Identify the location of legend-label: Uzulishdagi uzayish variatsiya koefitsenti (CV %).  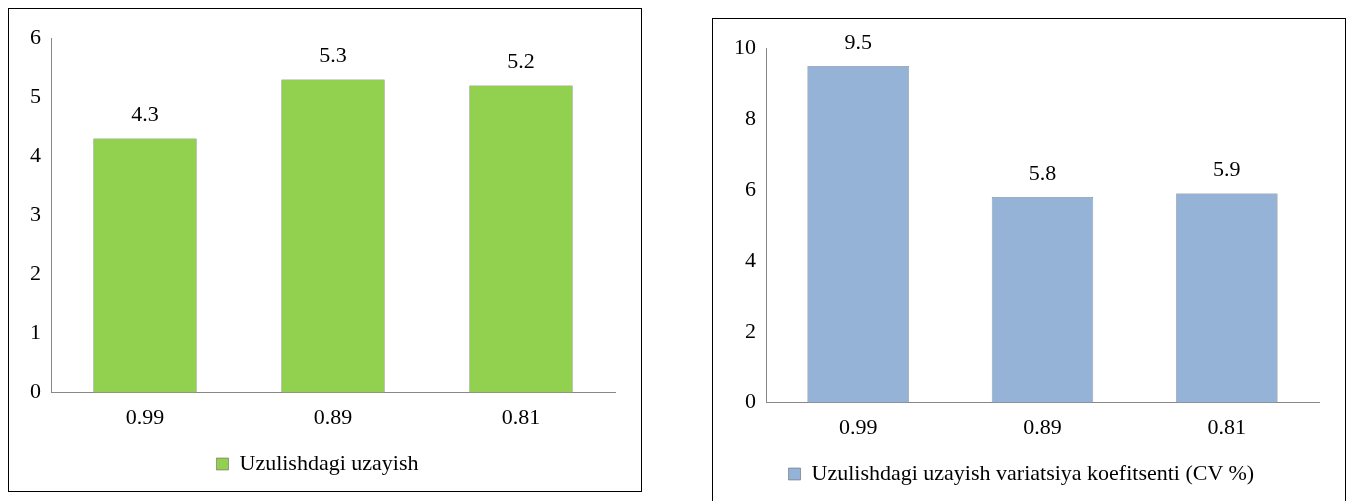
(1033, 472).